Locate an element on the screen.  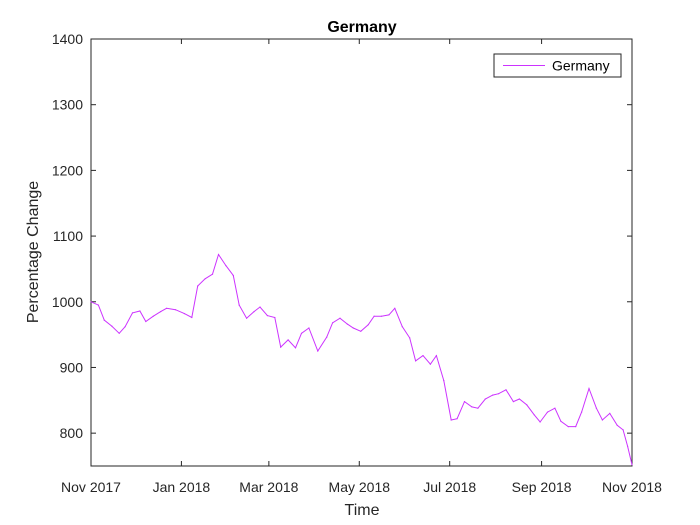
y-axis-title: Percentage Change is located at coordinates (33, 252).